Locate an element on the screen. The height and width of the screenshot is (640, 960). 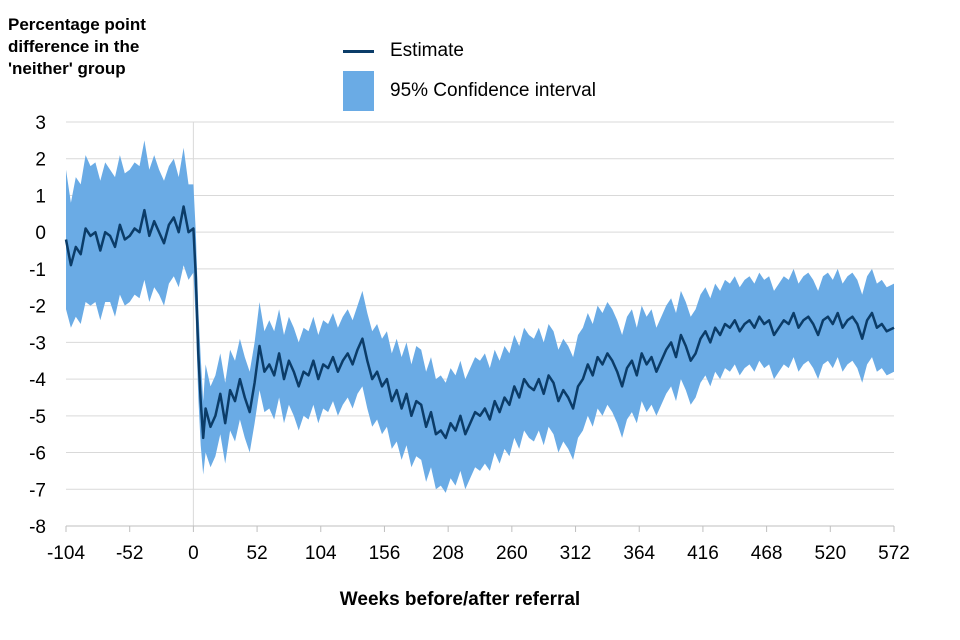
y-tick-label: -1 is located at coordinates (37, 270).